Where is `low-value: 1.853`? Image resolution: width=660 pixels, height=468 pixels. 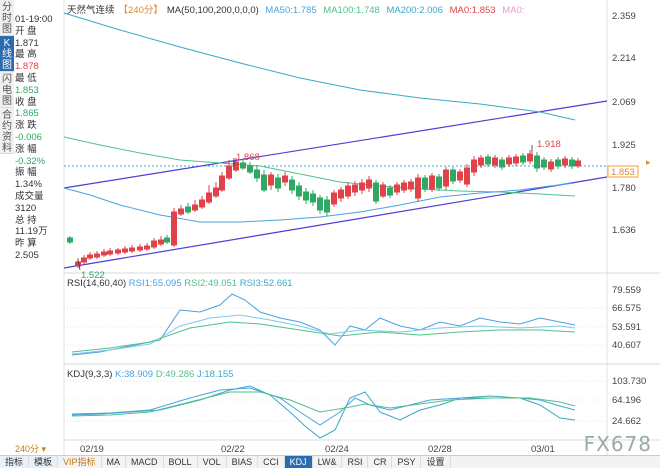 low-value: 1.853 is located at coordinates (27, 90).